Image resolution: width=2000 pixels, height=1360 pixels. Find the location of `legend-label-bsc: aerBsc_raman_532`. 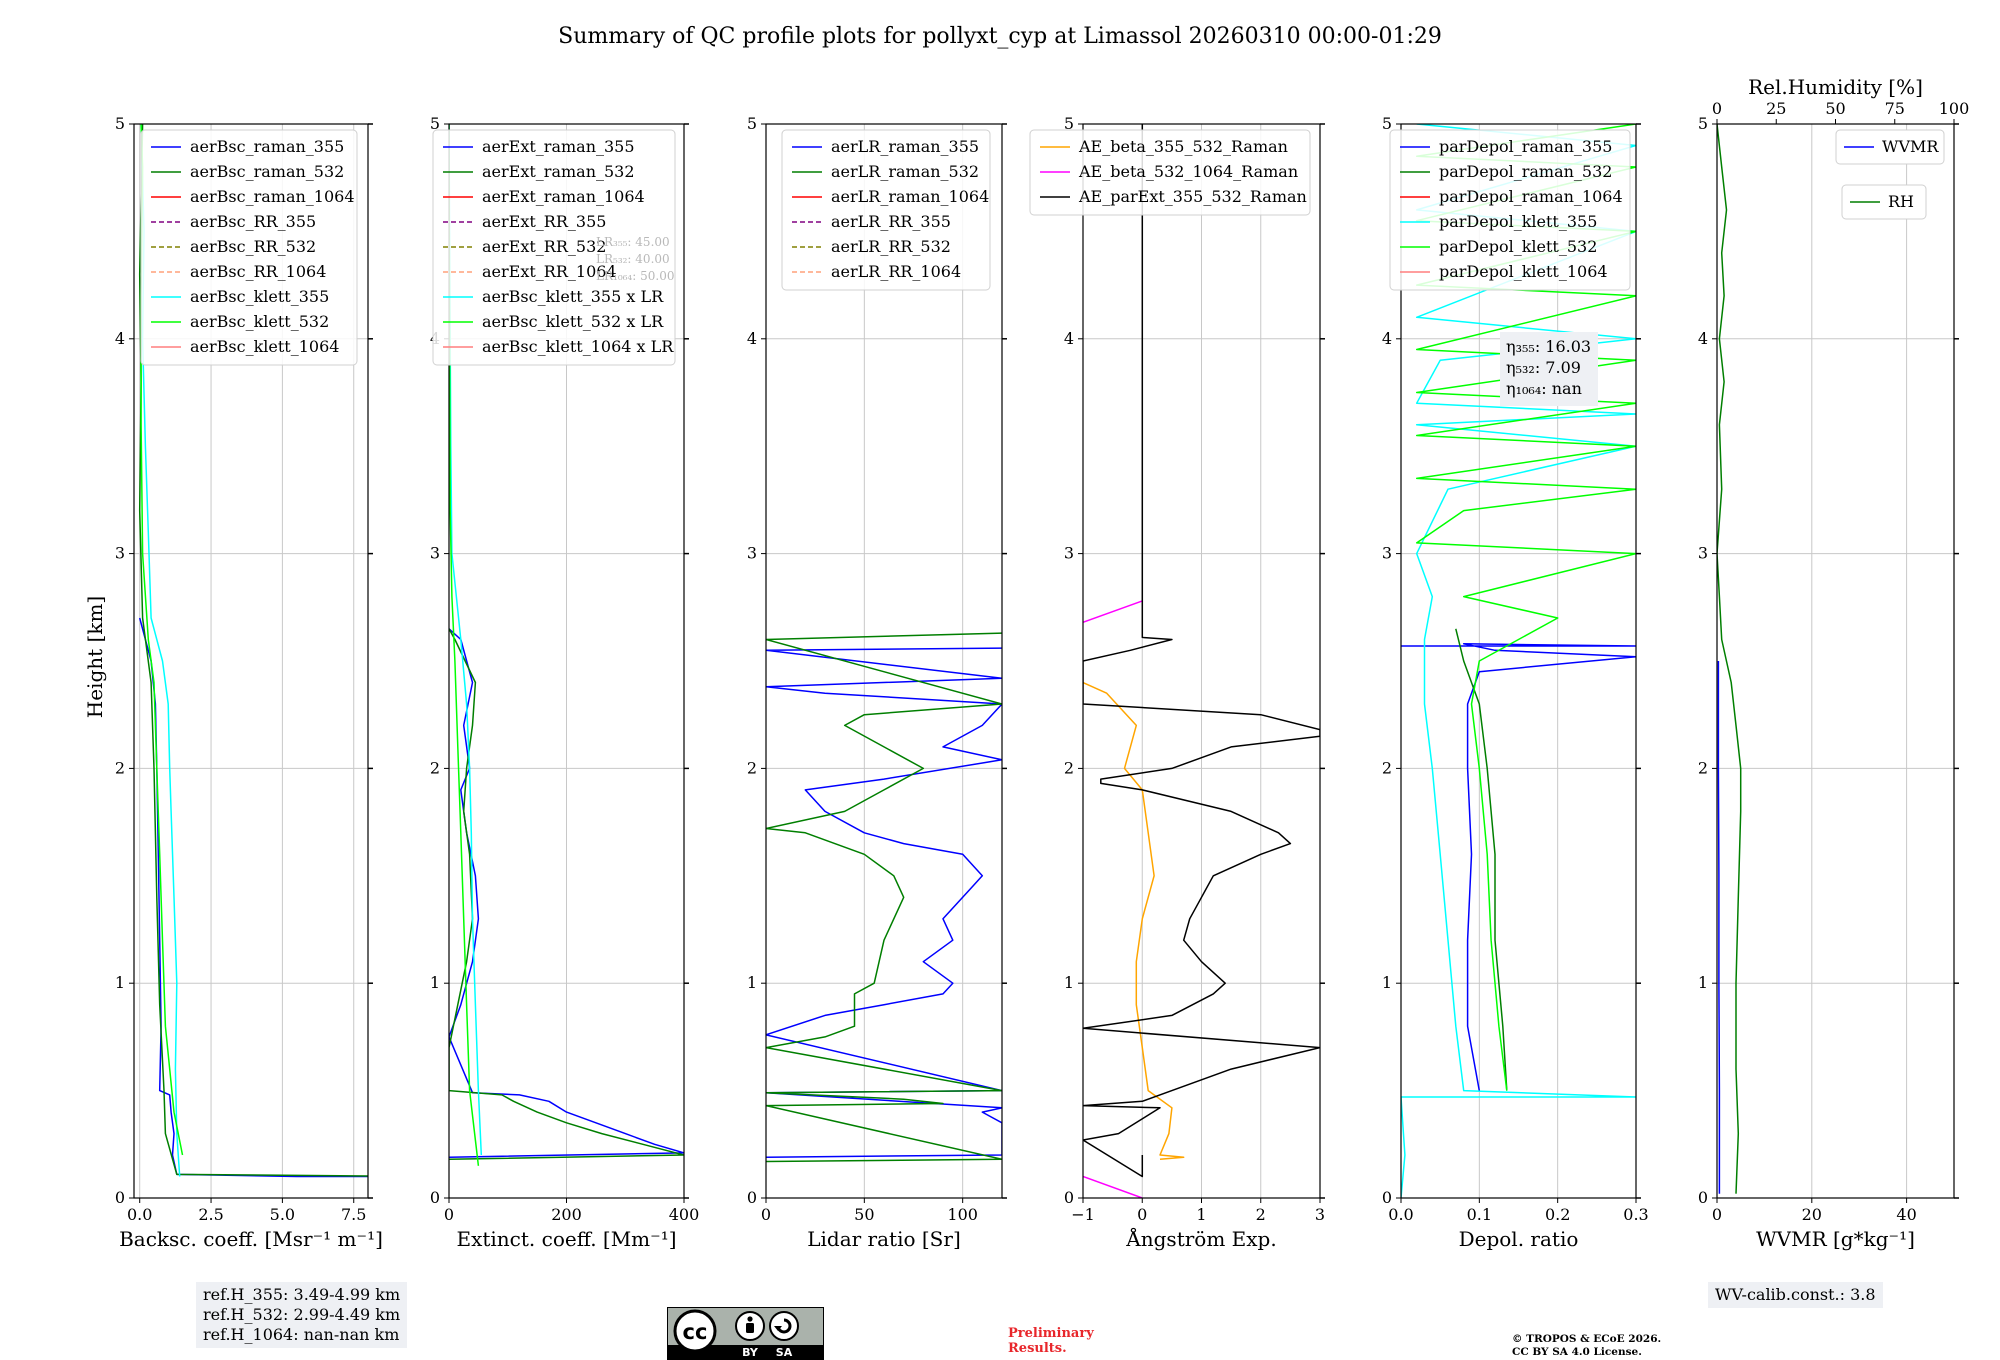

legend-label-bsc: aerBsc_raman_532 is located at coordinates (267, 171).